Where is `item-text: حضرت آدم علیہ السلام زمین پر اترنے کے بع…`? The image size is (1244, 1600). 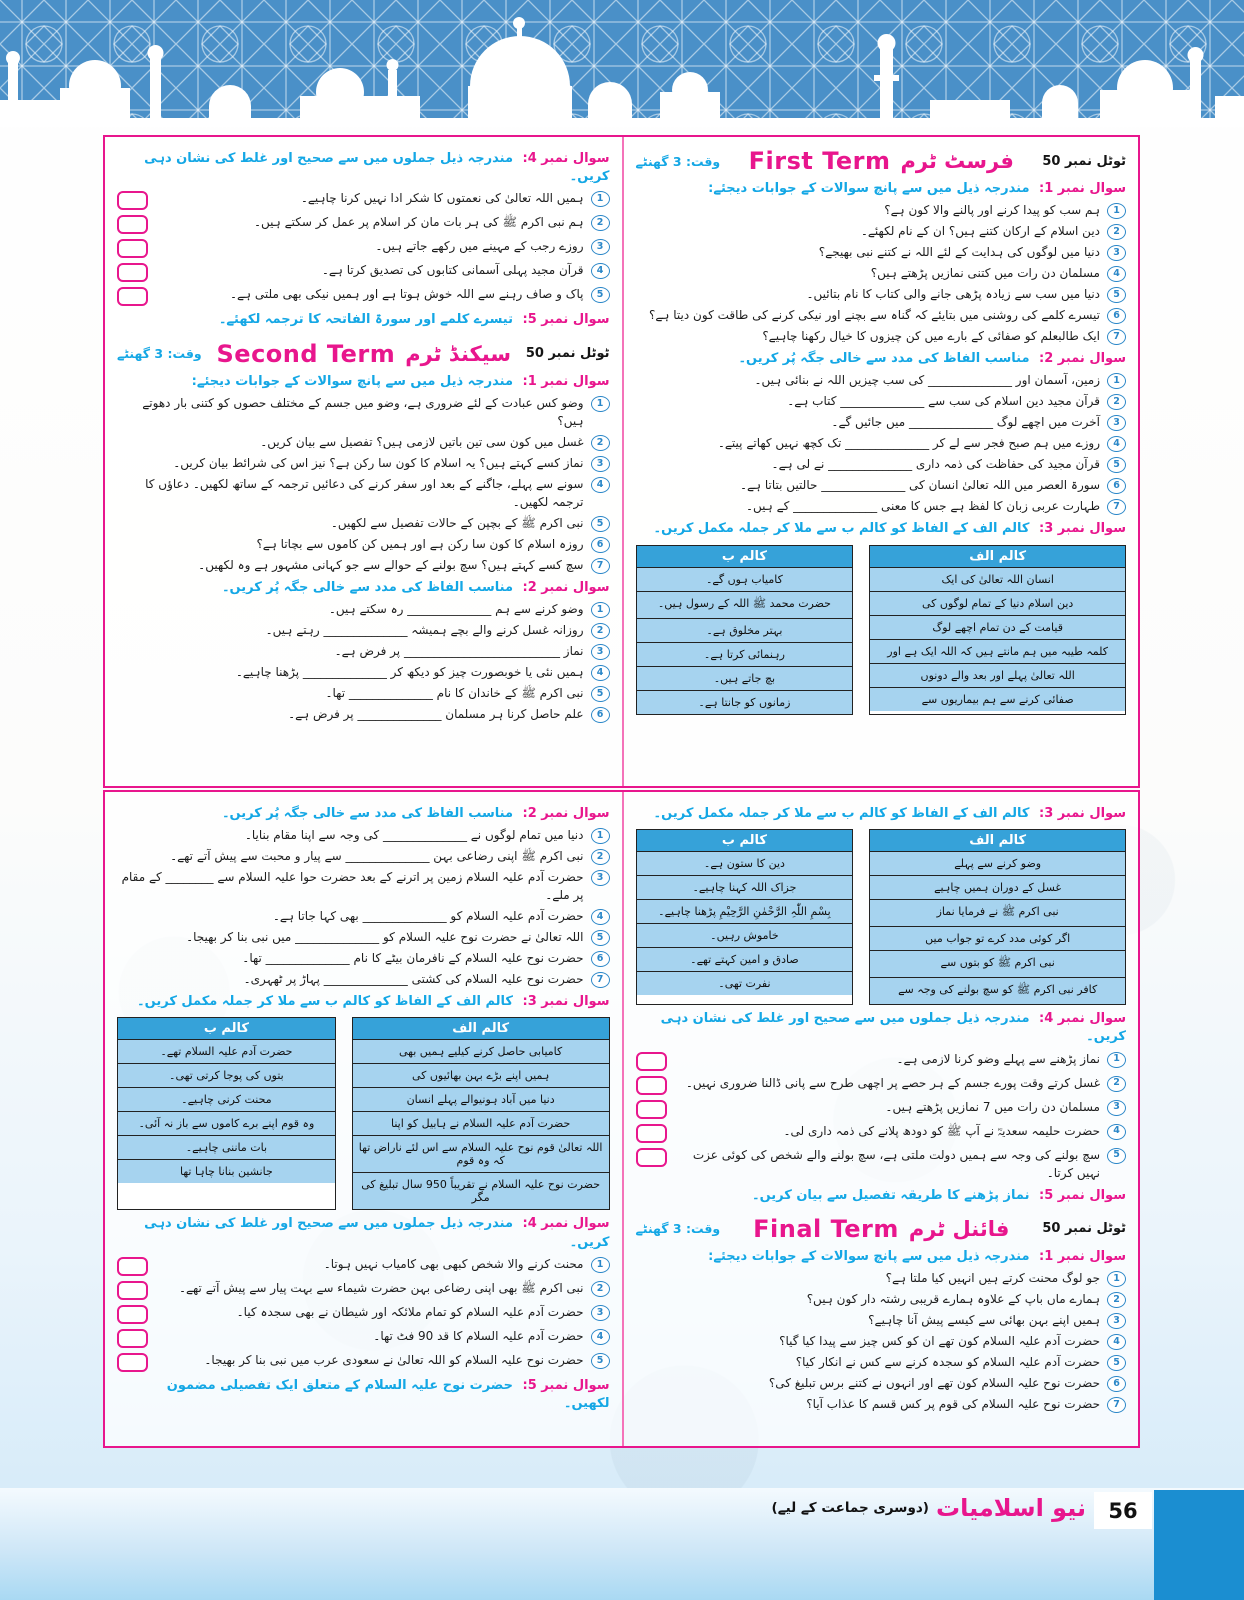 item-text: حضرت آدم علیہ السلام زمین پر اترنے کے بع… is located at coordinates (352, 886).